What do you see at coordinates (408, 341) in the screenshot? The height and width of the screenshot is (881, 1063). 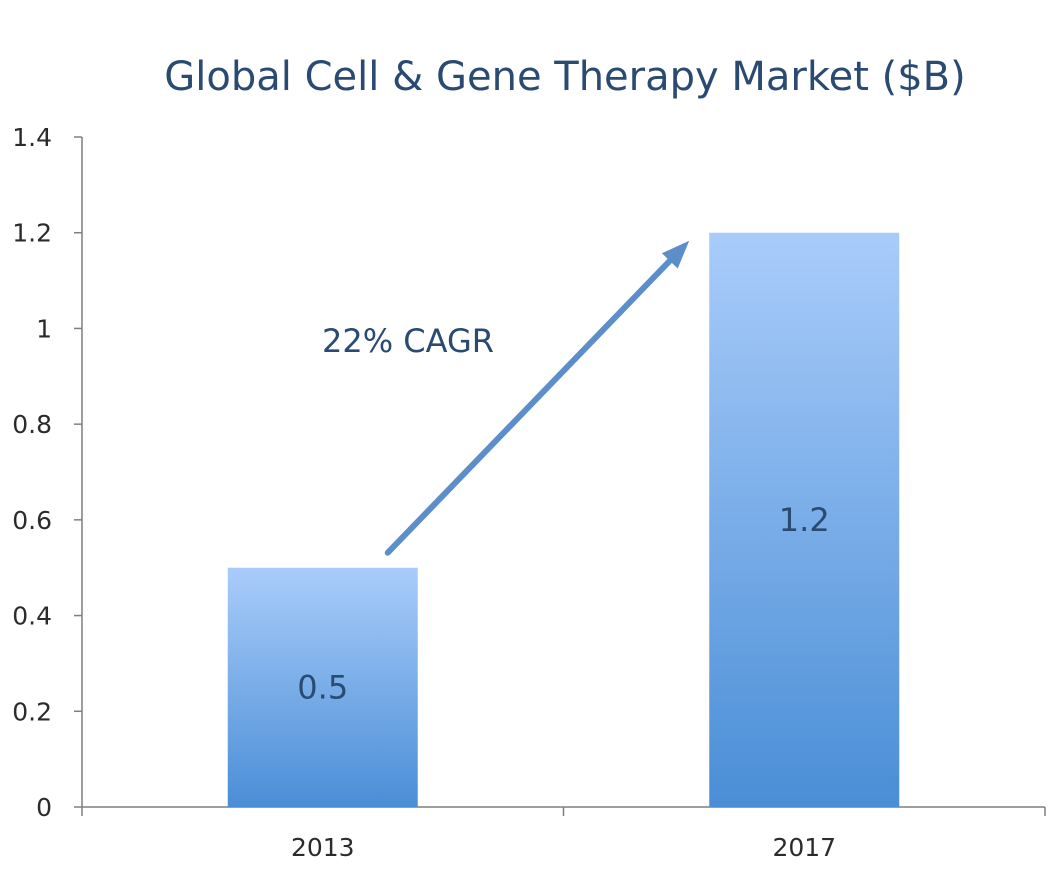 I see `cagr-label: 22% CAGR` at bounding box center [408, 341].